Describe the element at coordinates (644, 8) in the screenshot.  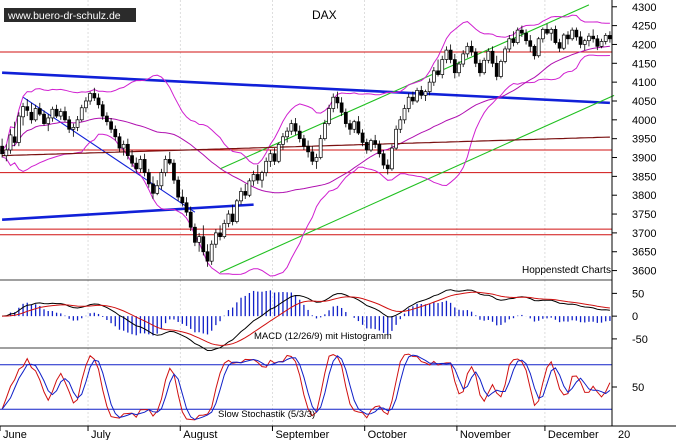
I see `price-y-label: 4300` at that location.